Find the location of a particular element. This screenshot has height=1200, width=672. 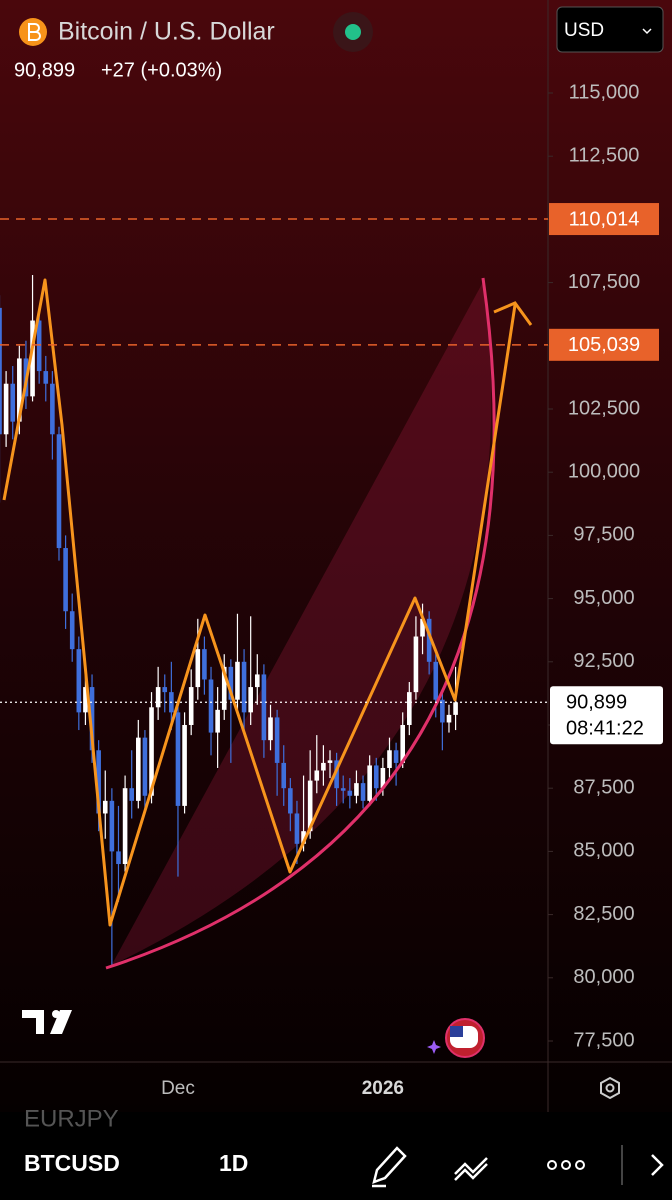

sparkle is located at coordinates (434, 1047).